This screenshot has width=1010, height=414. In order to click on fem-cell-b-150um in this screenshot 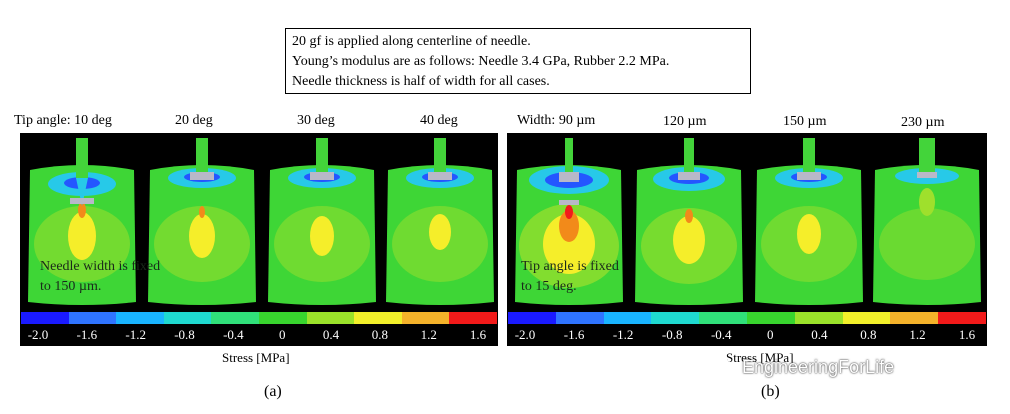, I will do `click(809, 221)`.